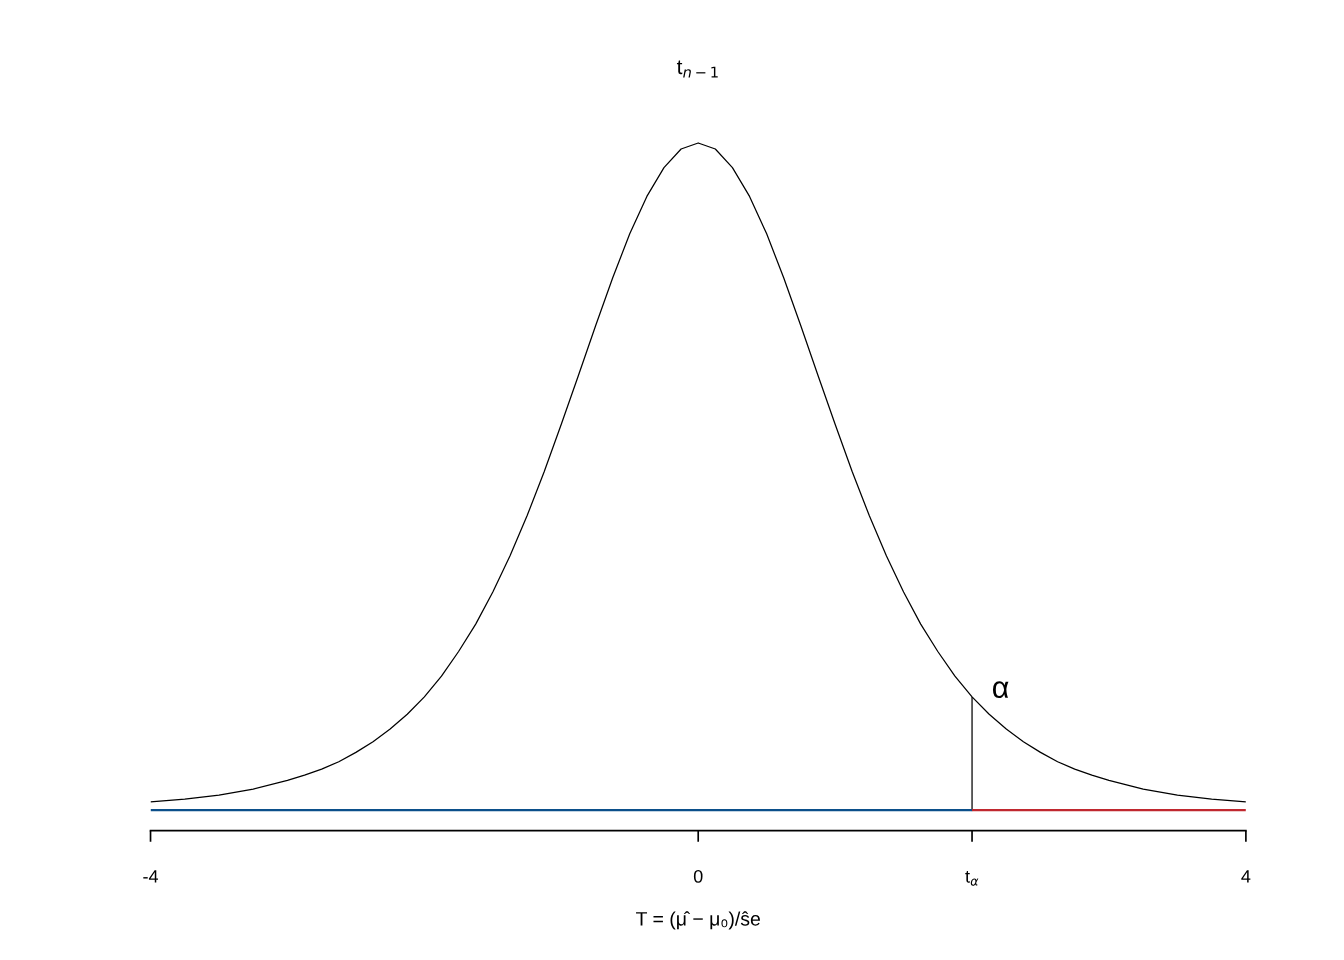 Image resolution: width=1344 pixels, height=960 pixels. Describe the element at coordinates (697, 69) in the screenshot. I see `chart-title: t$_{n−1}$` at that location.